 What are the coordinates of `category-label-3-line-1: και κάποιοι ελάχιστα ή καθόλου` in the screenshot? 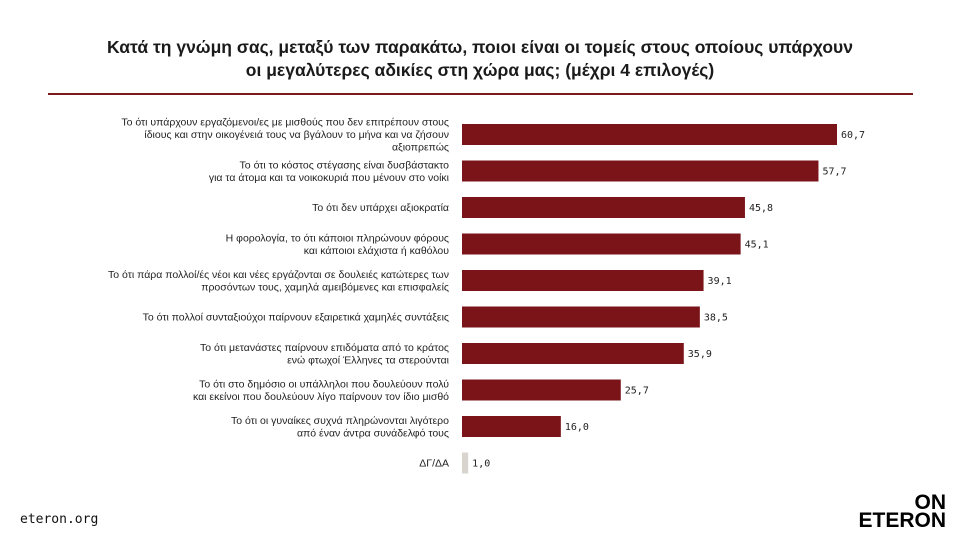 It's located at (377, 251).